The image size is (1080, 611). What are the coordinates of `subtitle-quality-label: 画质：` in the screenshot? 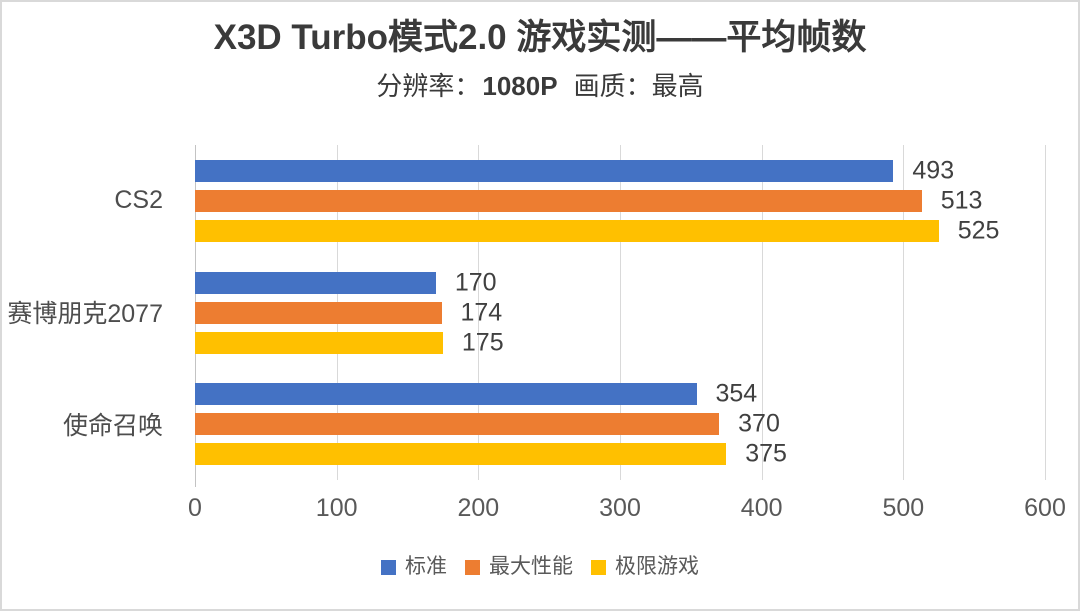 It's located at (612, 86).